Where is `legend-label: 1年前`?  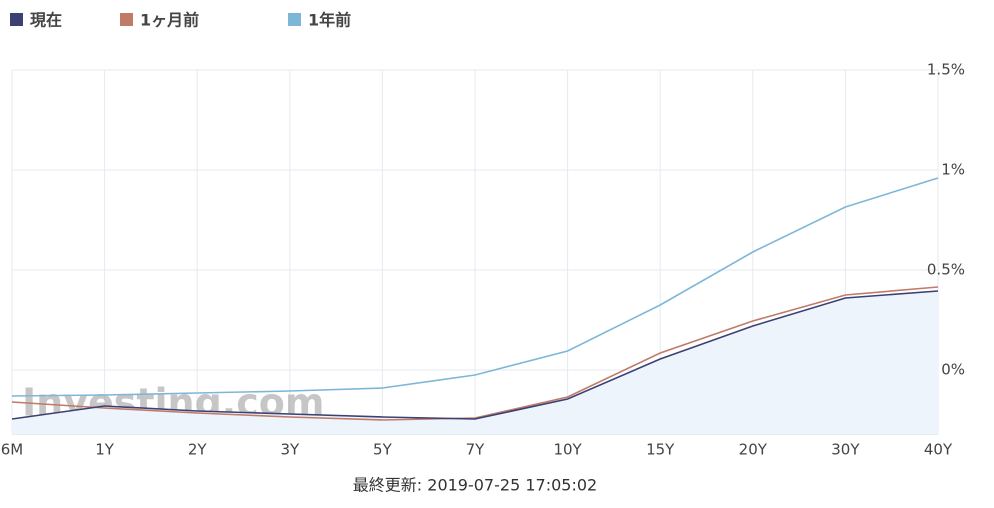 legend-label: 1年前 is located at coordinates (329, 20).